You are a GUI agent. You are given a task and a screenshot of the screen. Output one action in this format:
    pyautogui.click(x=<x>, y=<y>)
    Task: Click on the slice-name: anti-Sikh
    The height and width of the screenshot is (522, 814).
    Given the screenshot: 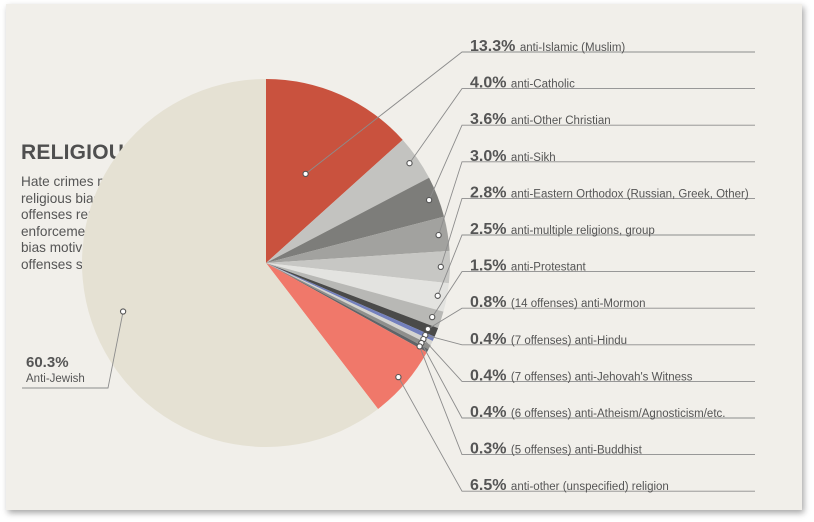 What is the action you would take?
    pyautogui.click(x=533, y=158)
    